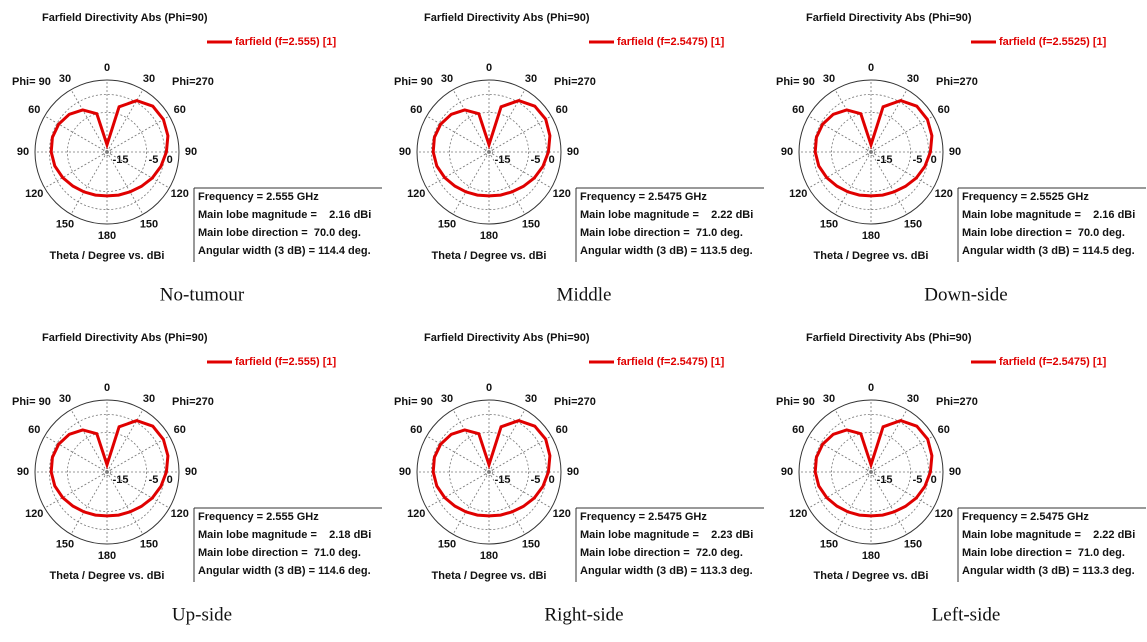 The width and height of the screenshot is (1147, 642). I want to click on info-line: Main lobe magnitude = 2.22 dBi, so click(1048, 535).